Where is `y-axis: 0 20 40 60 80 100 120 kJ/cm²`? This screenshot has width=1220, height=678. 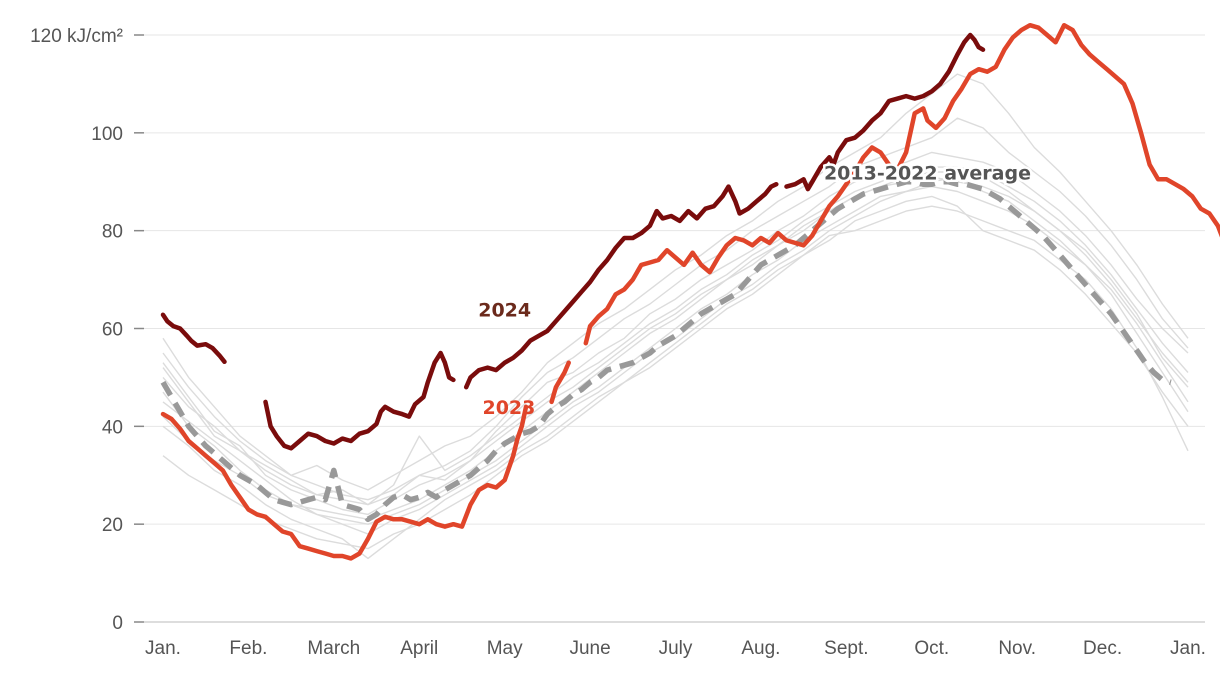
y-axis: 0 20 40 60 80 100 120 kJ/cm² is located at coordinates (87, 330).